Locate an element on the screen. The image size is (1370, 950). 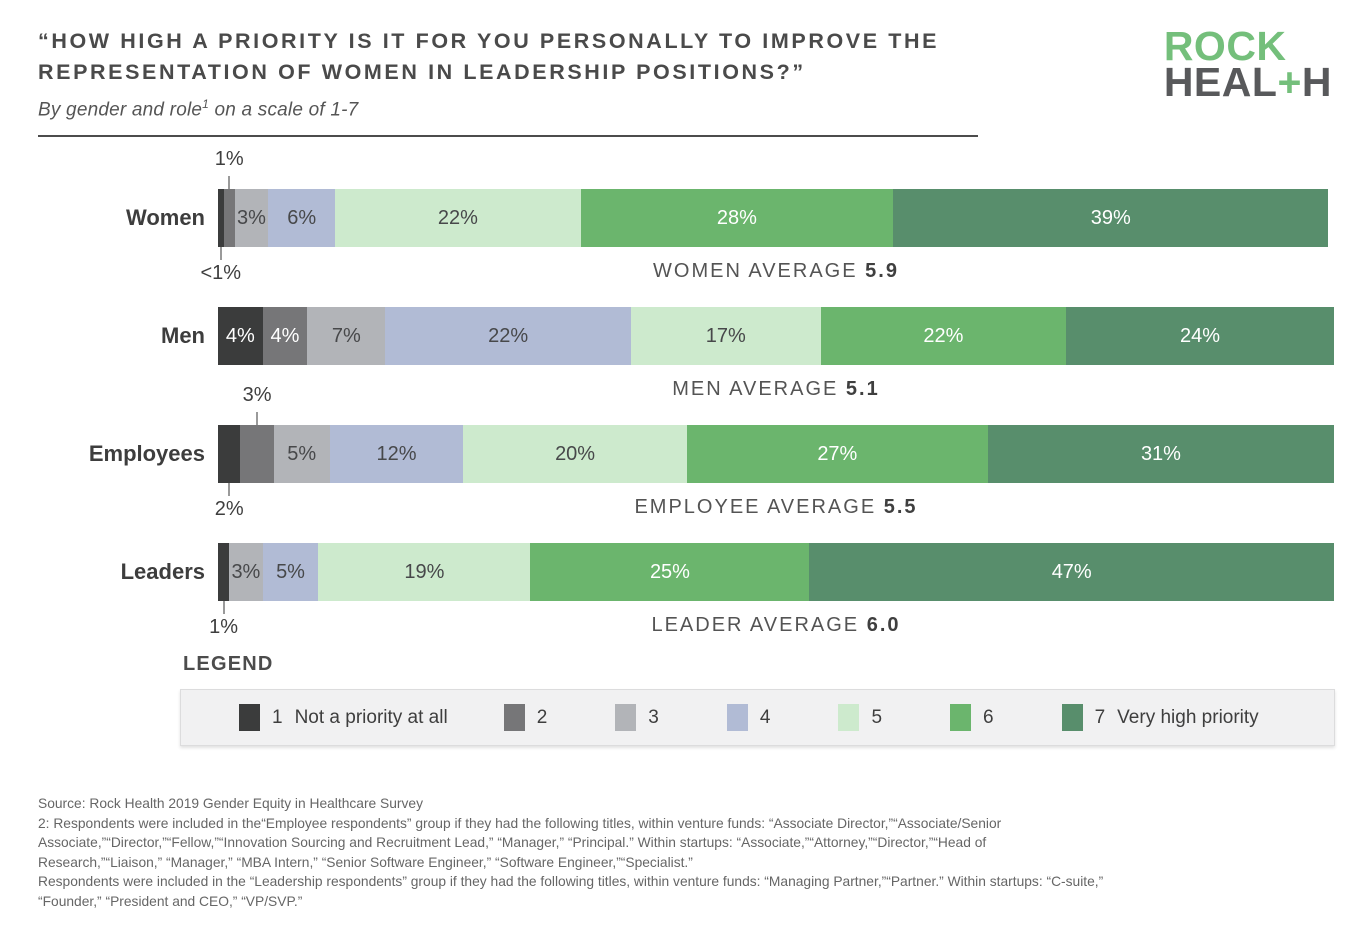
callout-label: 2% is located at coordinates (229, 509).